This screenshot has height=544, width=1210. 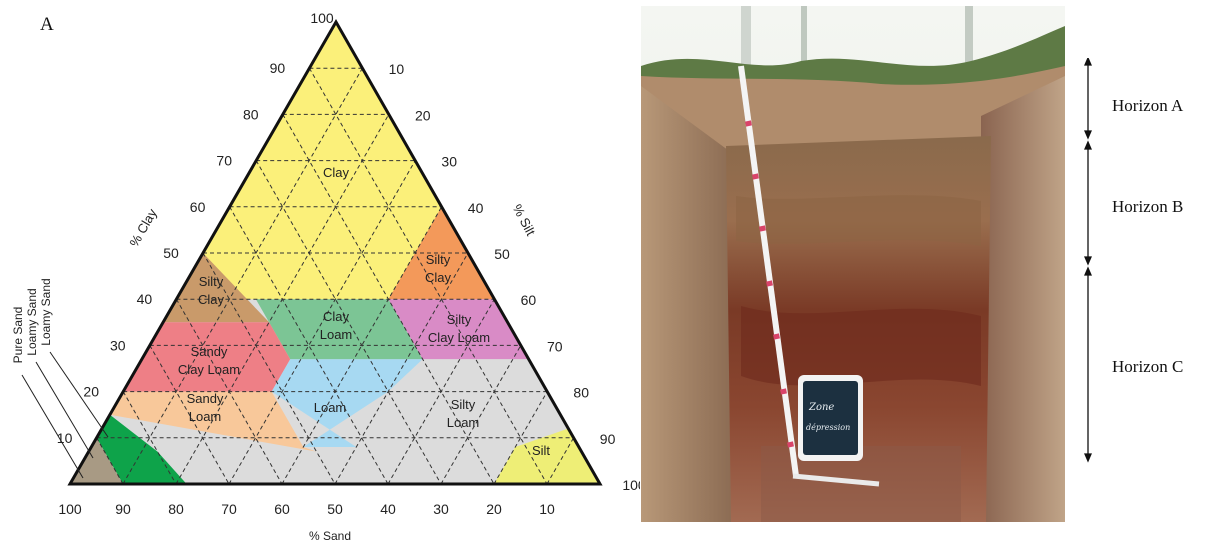 I want to click on region-sand, so click(x=96, y=460).